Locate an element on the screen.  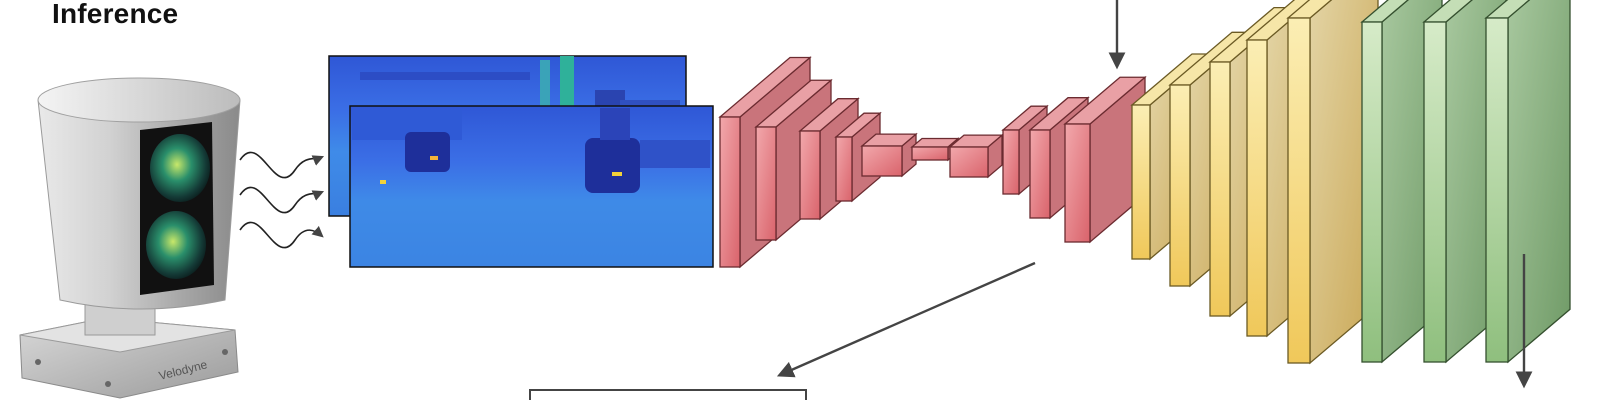
output-box-edge is located at coordinates (668, 394).